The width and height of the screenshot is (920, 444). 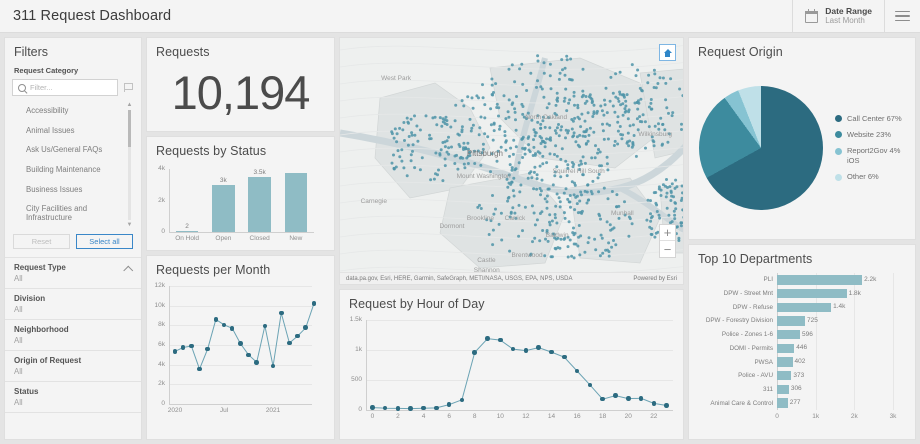 What do you see at coordinates (838, 119) in the screenshot?
I see `legend-color-swatch` at bounding box center [838, 119].